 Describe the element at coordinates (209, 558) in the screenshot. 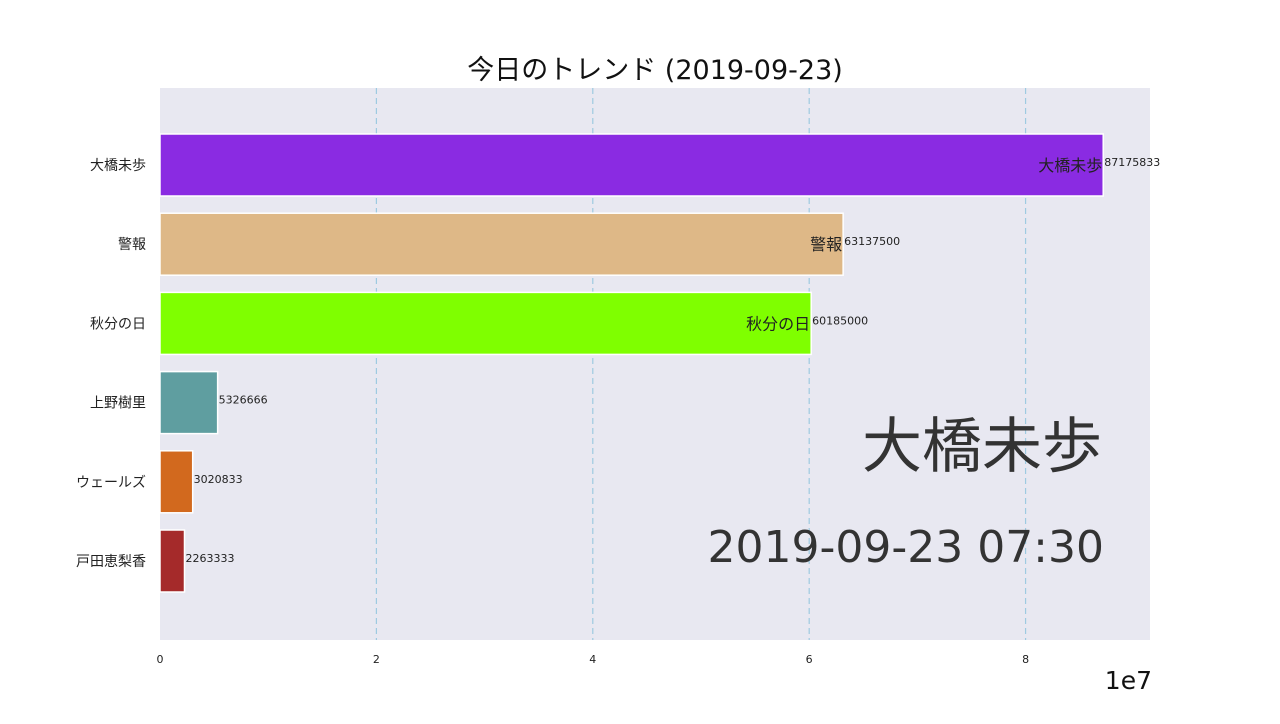

I see `value-label: 2263333` at that location.